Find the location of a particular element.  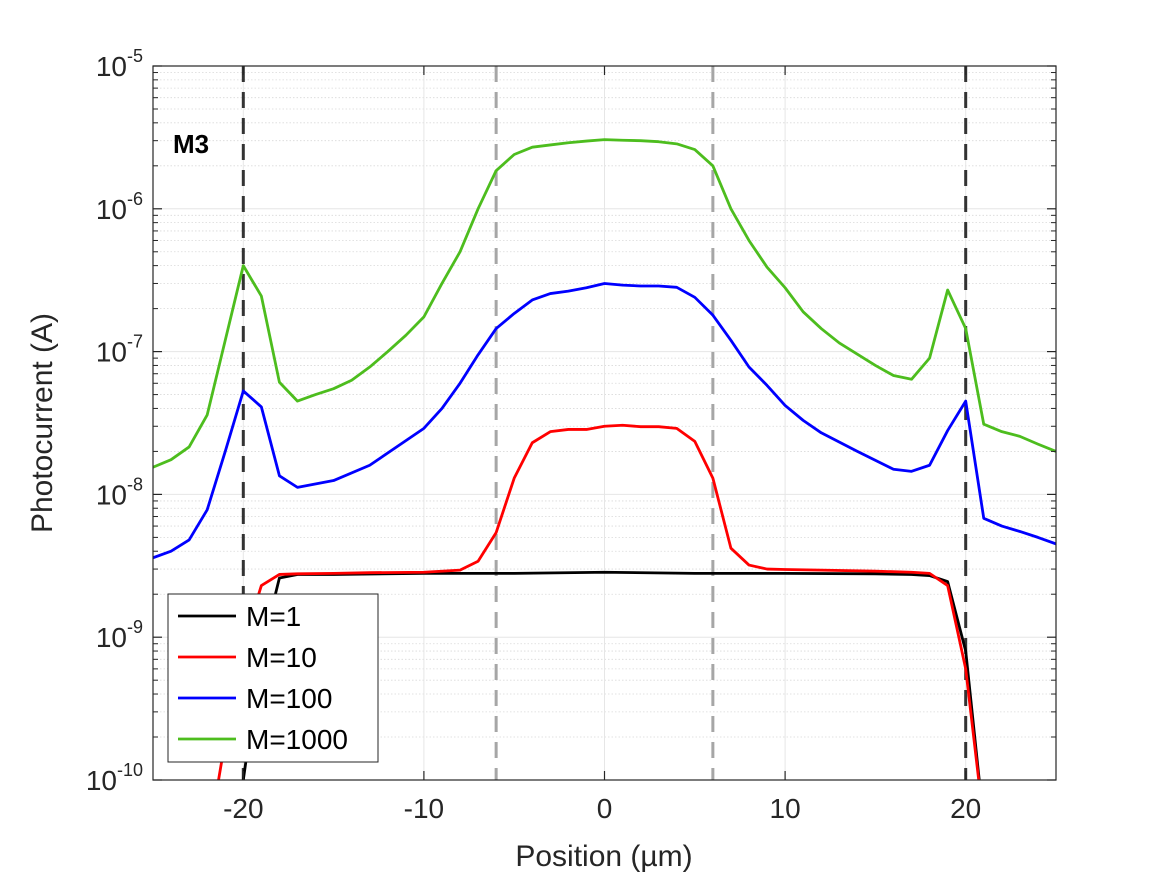

panel-label: M3 is located at coordinates (191, 144).